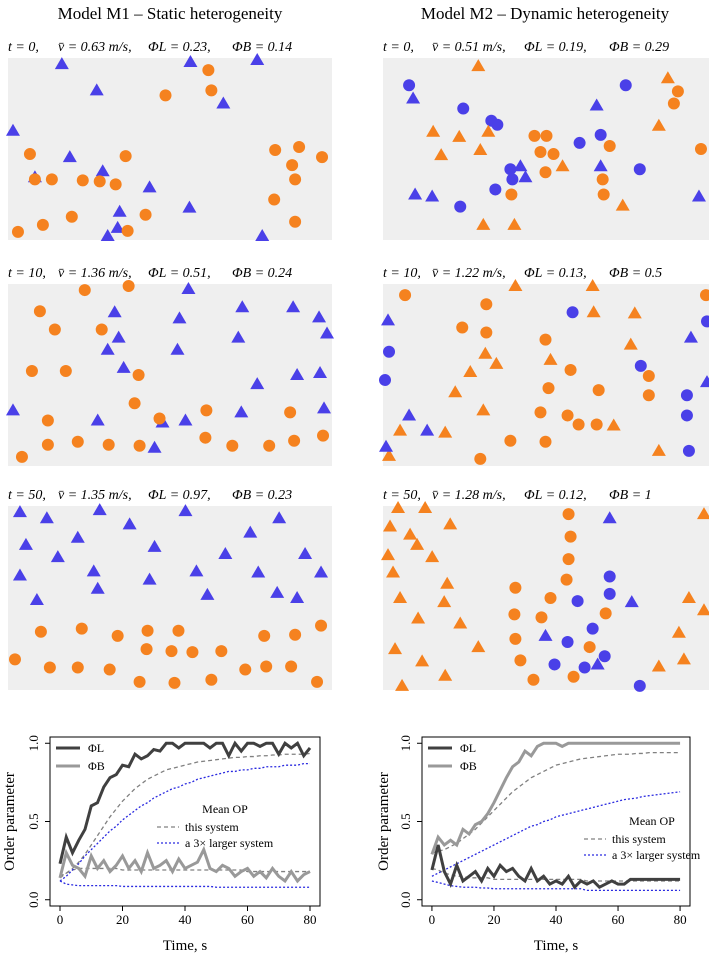  I want to click on legend-title: Mean OP, so click(225, 809).